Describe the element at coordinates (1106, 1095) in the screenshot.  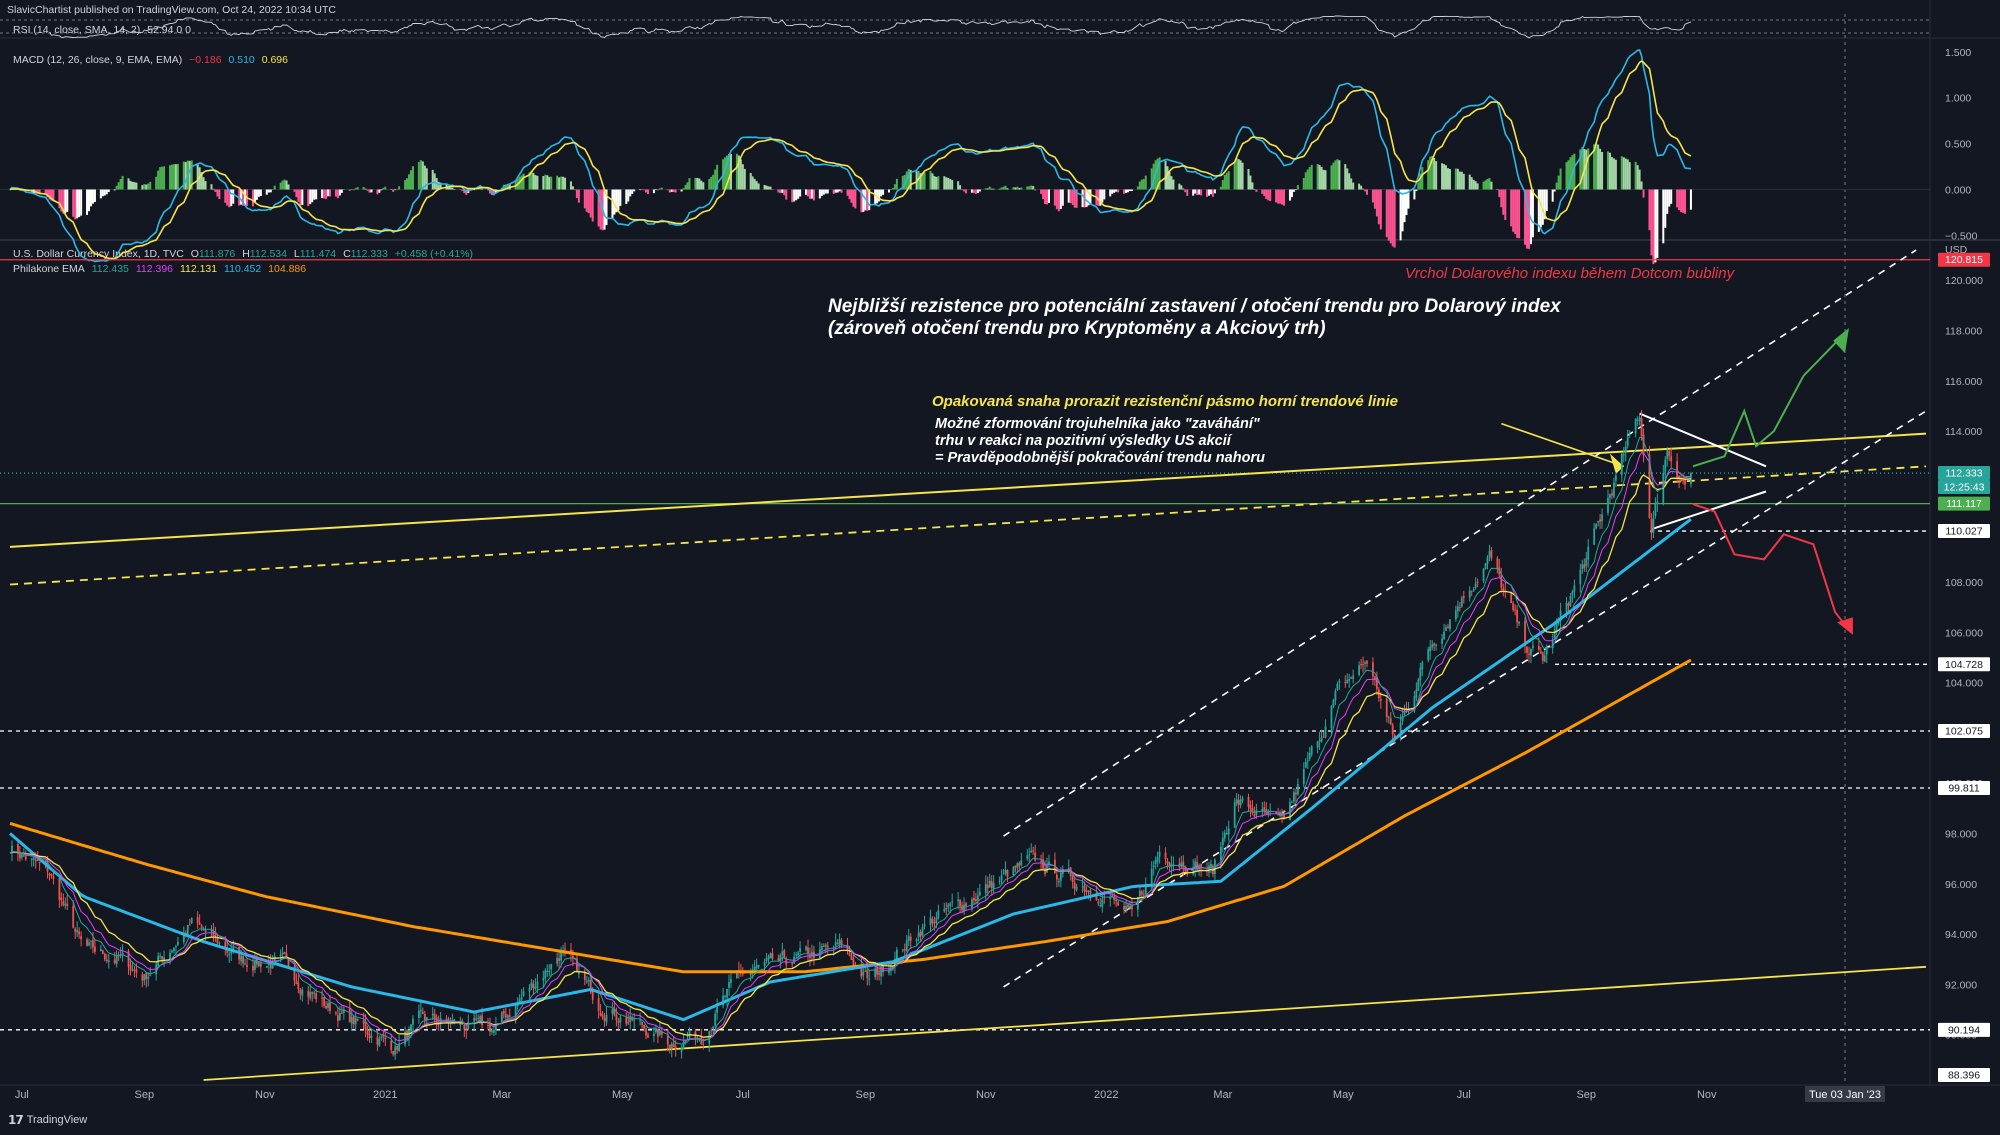
I see `time-axis-label: 2022` at that location.